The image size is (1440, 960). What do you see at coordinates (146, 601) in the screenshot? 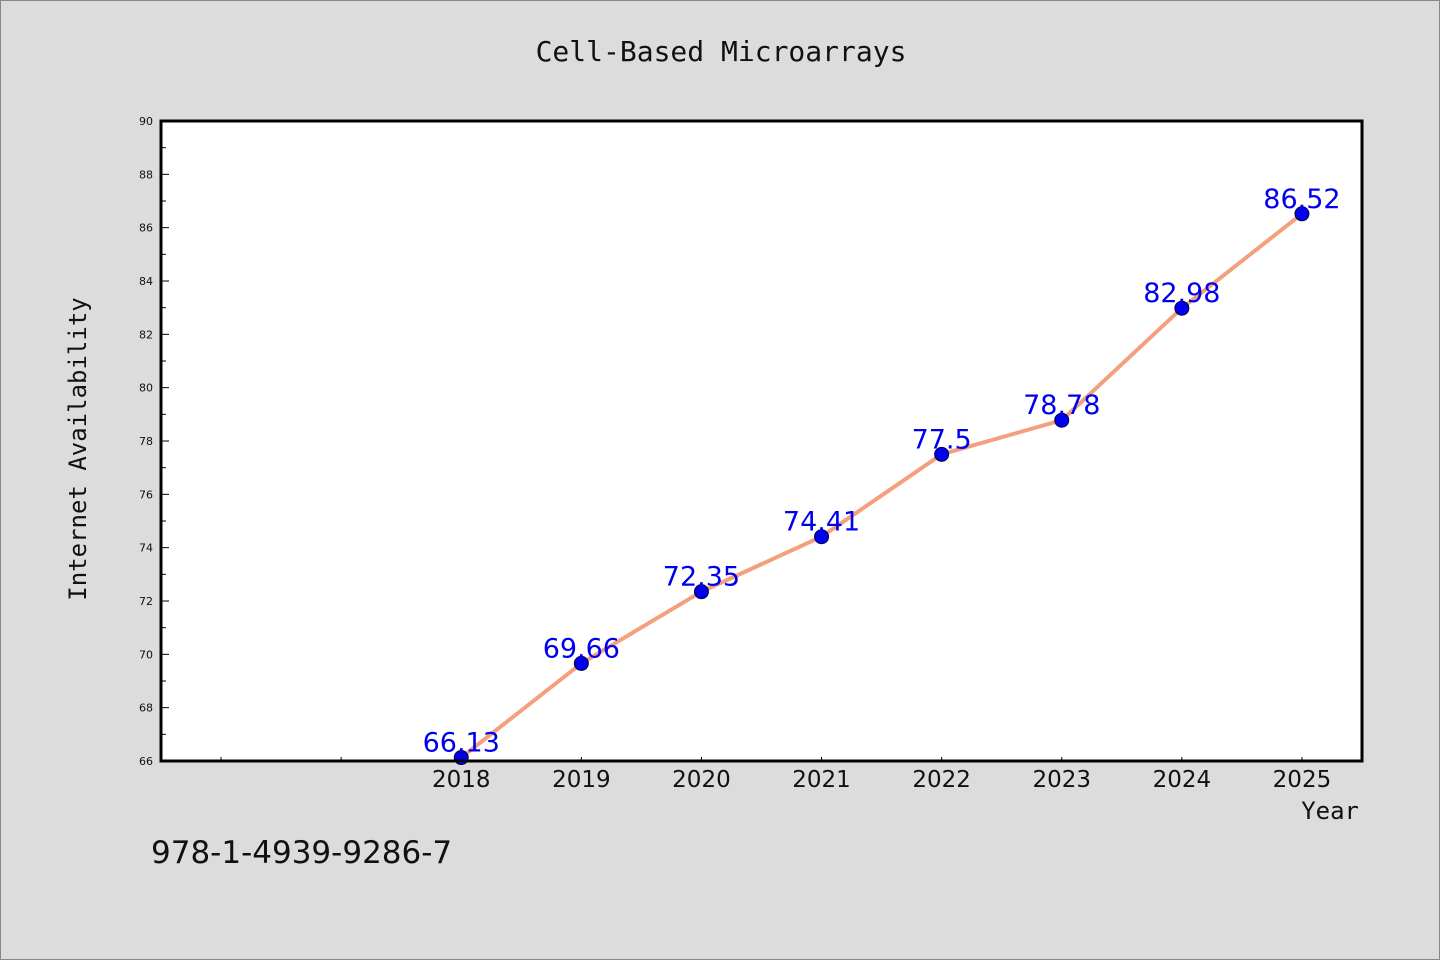
I see `y-tick-label: 72` at bounding box center [146, 601].